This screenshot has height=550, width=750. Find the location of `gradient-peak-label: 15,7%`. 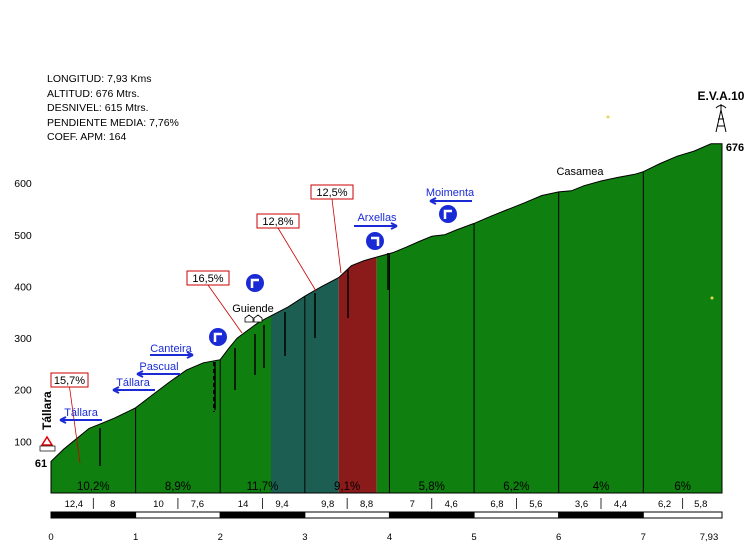

gradient-peak-label: 15,7% is located at coordinates (69, 381).